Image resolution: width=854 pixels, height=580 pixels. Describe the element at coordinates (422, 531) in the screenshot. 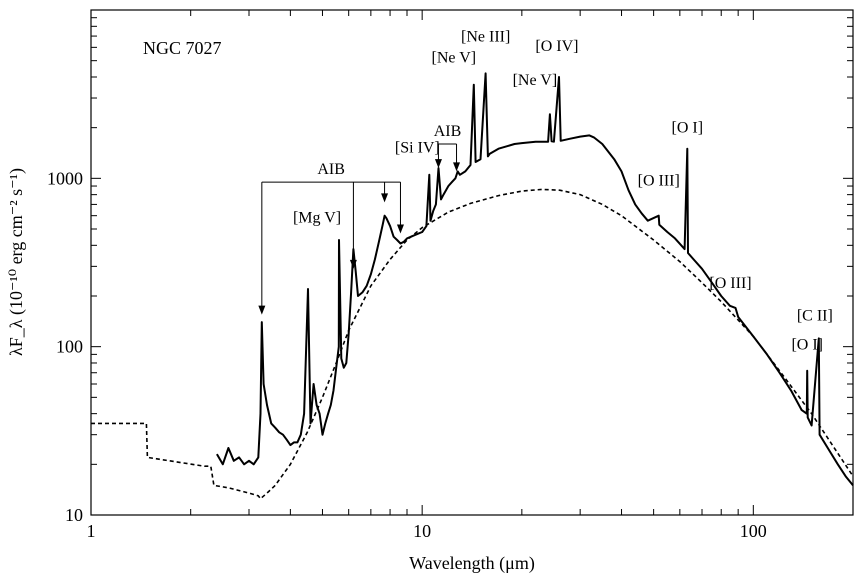

I see `x-tick-label: 10` at that location.